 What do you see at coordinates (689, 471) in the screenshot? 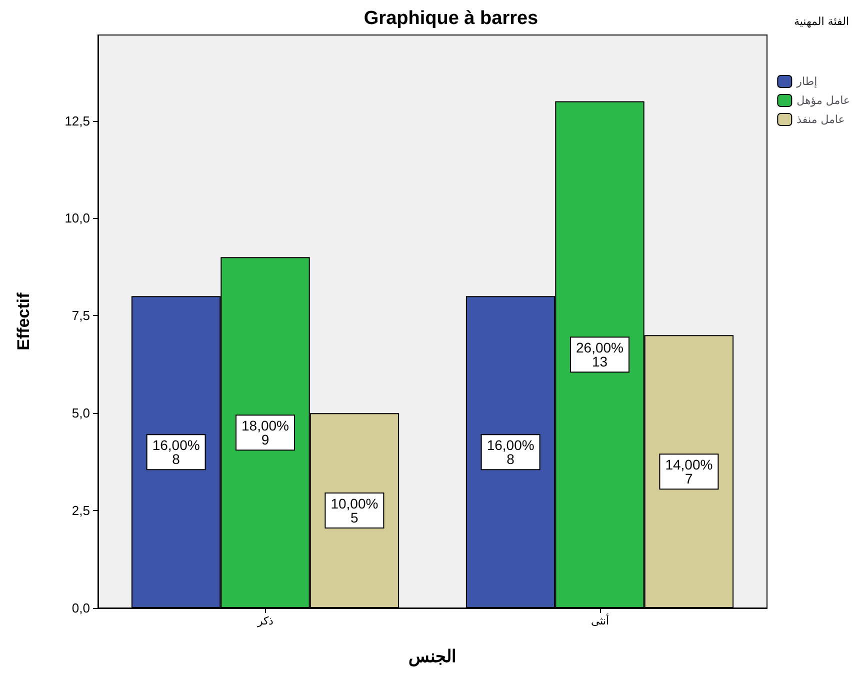
I see `data-label: 14,00% 7` at bounding box center [689, 471].